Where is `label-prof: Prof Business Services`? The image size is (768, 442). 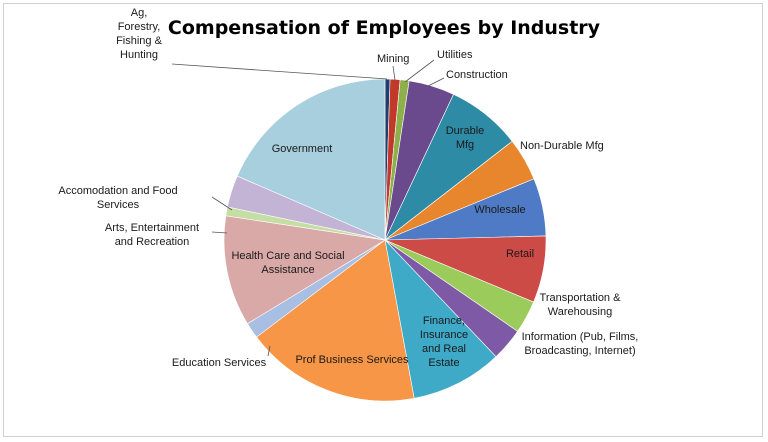 label-prof: Prof Business Services is located at coordinates (352, 360).